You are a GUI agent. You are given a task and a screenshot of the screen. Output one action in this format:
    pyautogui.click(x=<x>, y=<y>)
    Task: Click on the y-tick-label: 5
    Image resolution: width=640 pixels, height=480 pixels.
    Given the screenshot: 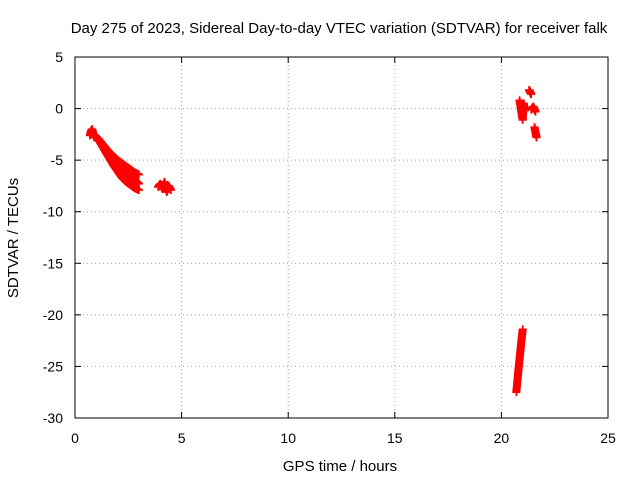 What is the action you would take?
    pyautogui.click(x=59, y=57)
    